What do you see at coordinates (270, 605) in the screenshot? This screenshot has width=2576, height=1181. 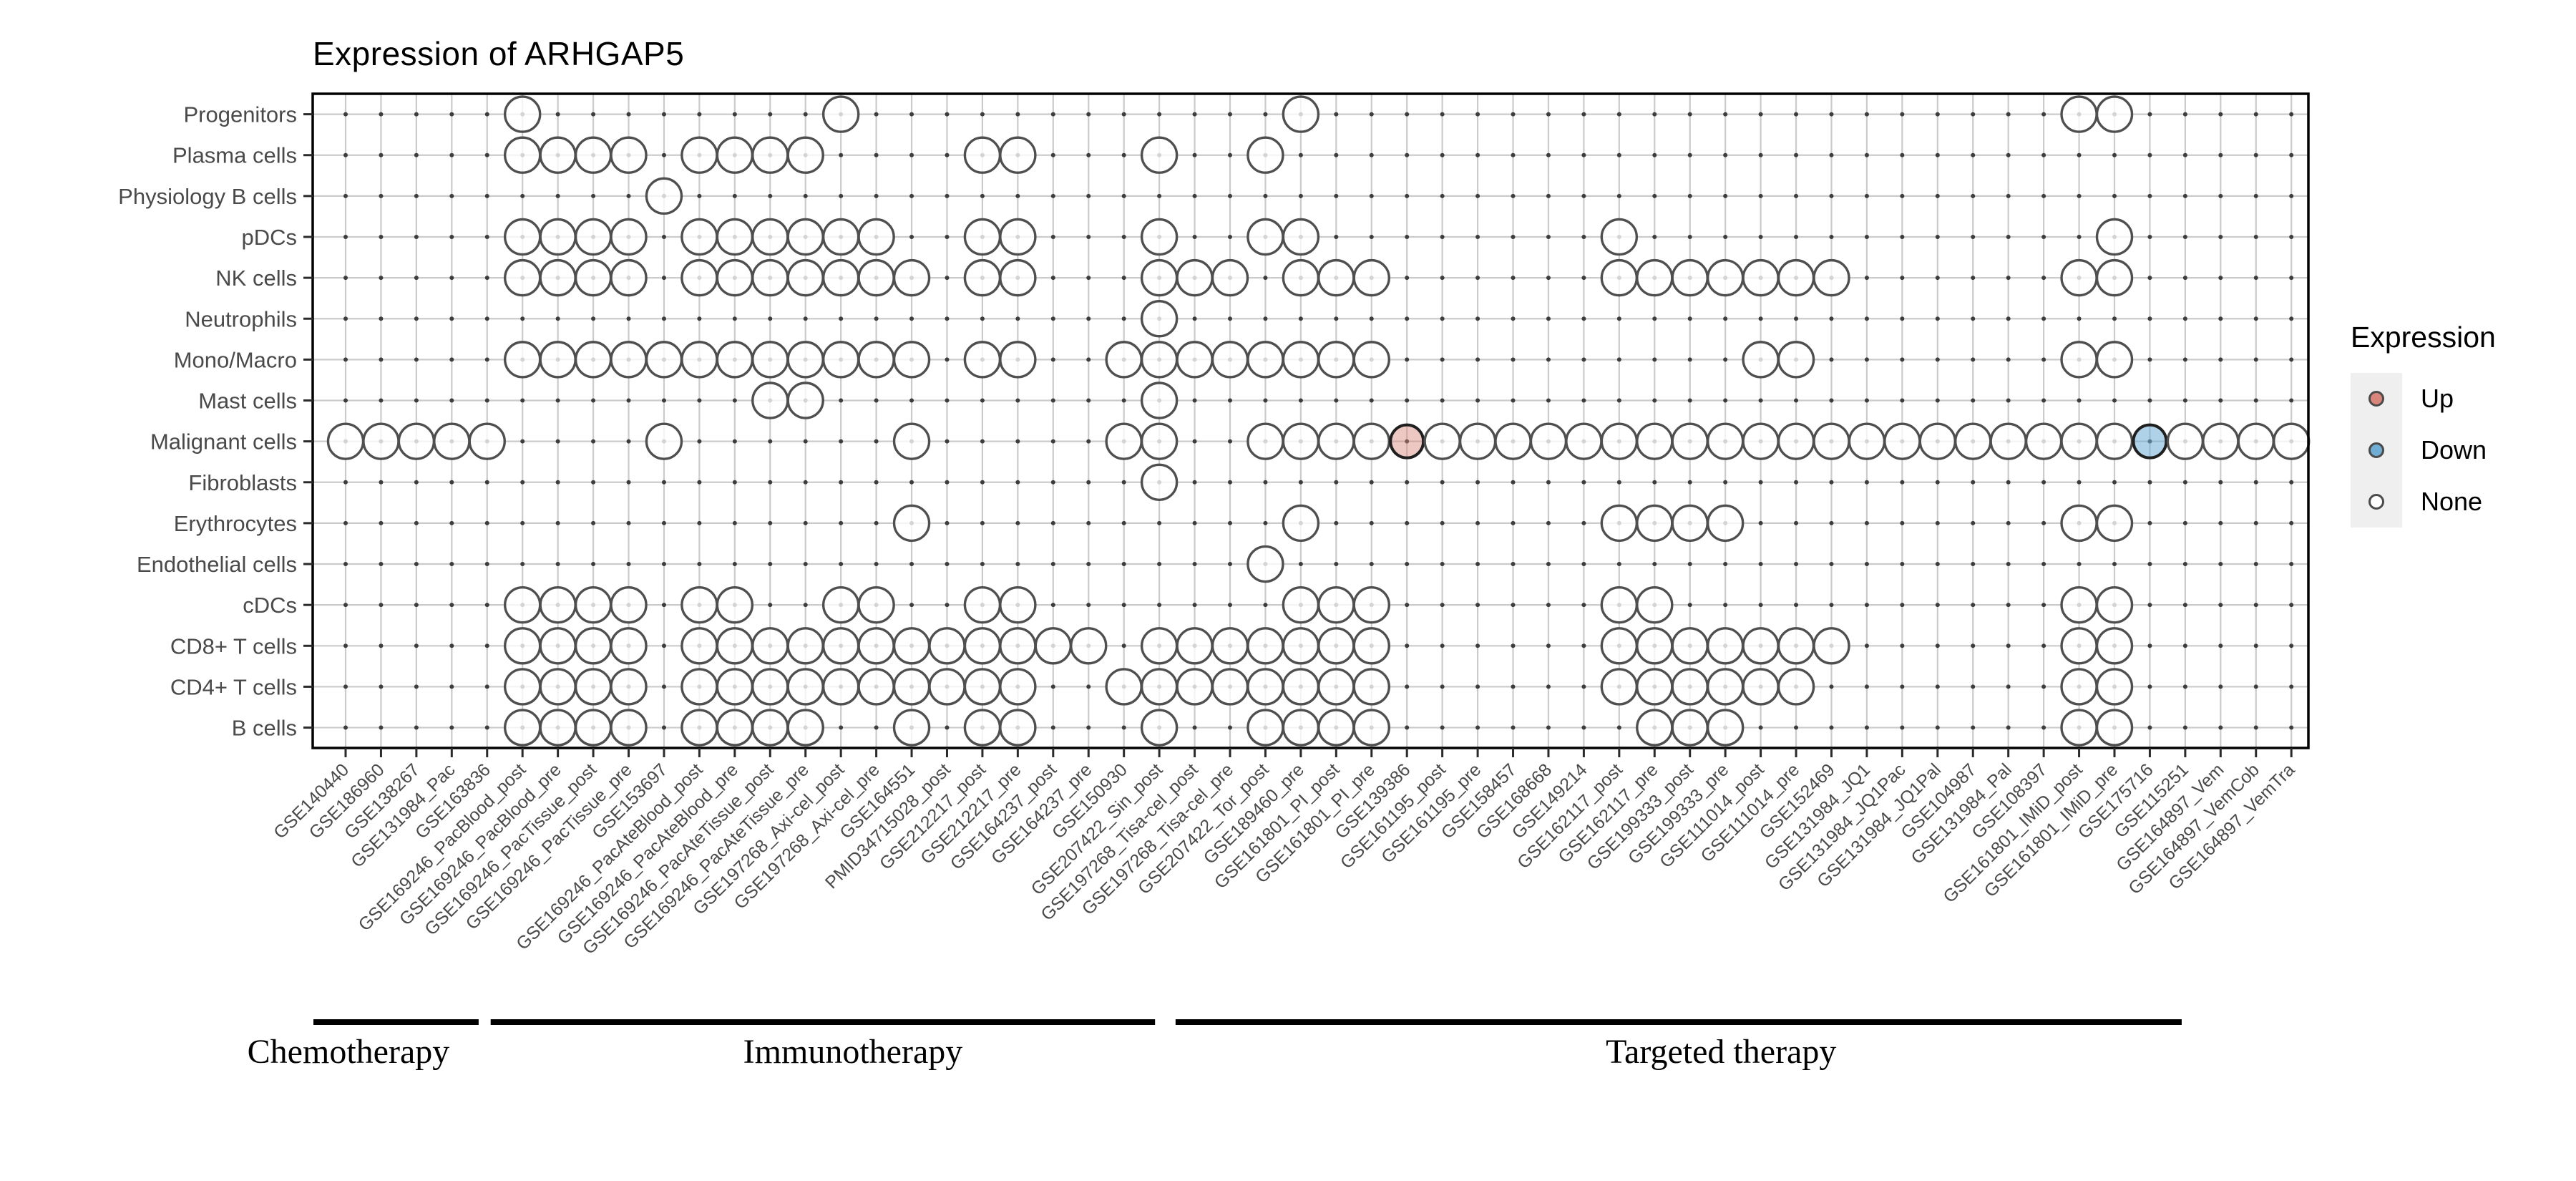 I see `y-axis-label: cDCs` at bounding box center [270, 605].